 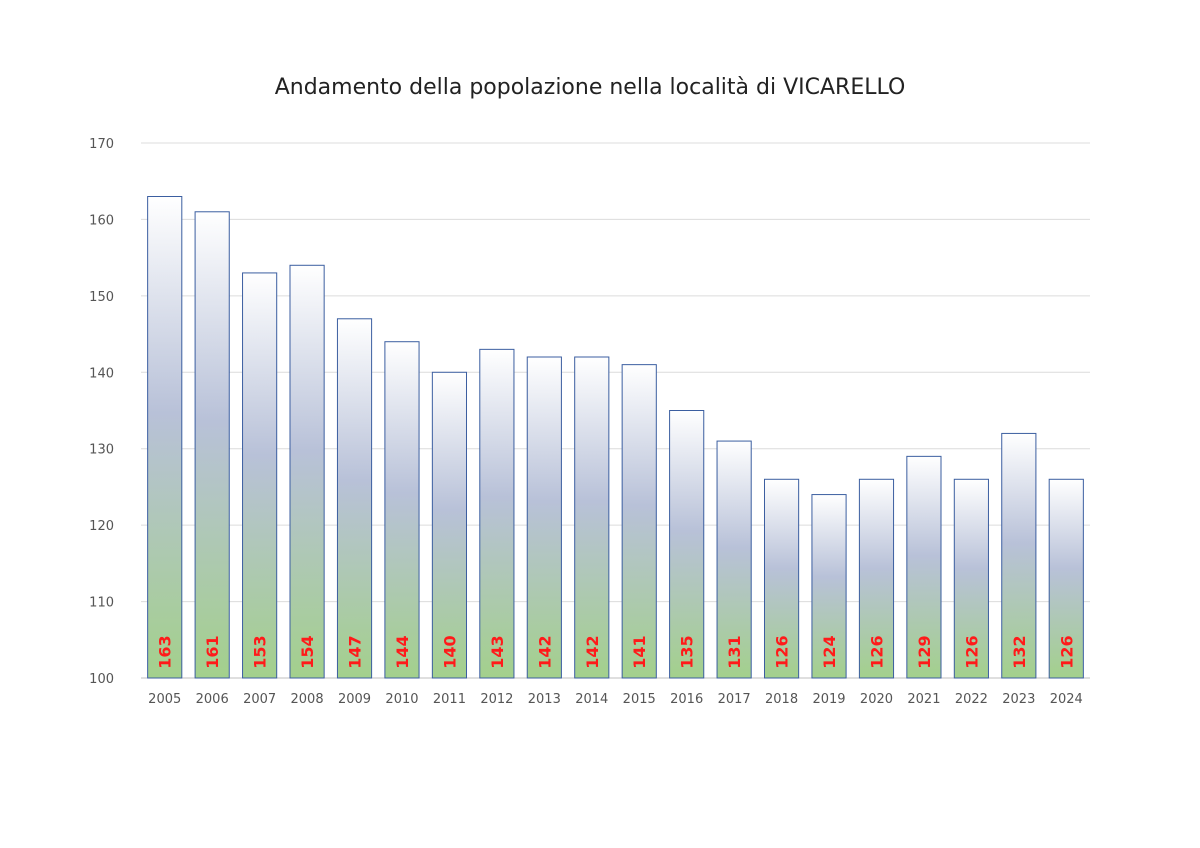 I want to click on data-label: 143, so click(x=497, y=651).